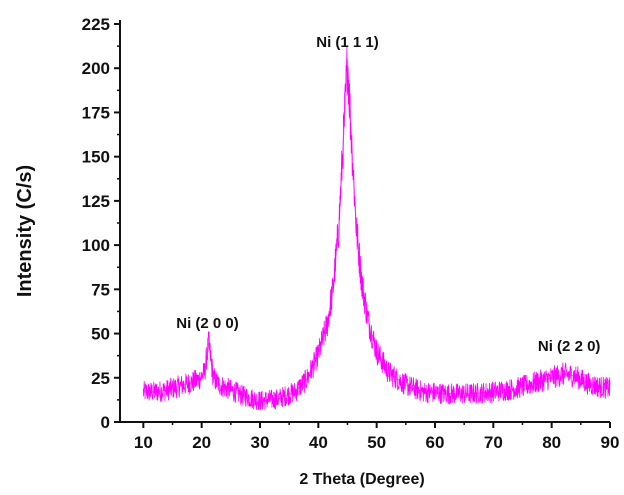  What do you see at coordinates (96, 157) in the screenshot?
I see `y-tick-label: 150` at bounding box center [96, 157].